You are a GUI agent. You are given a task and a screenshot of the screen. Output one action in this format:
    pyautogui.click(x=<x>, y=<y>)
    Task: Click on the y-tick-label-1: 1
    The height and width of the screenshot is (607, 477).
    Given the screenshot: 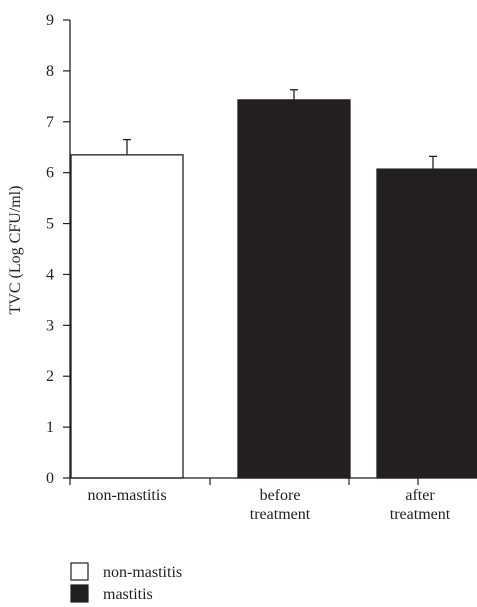 What is the action you would take?
    pyautogui.click(x=50, y=427)
    